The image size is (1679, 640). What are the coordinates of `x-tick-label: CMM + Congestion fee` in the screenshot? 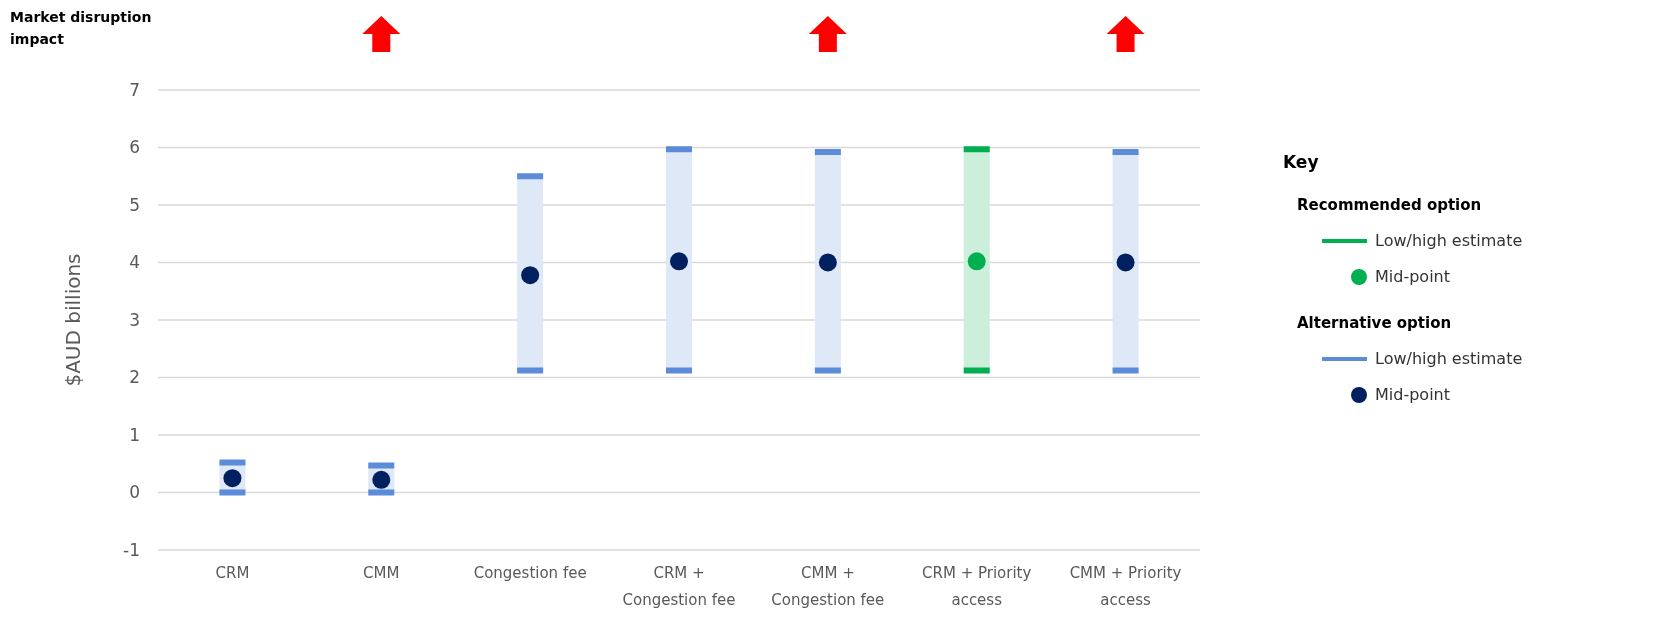 It's located at (828, 586).